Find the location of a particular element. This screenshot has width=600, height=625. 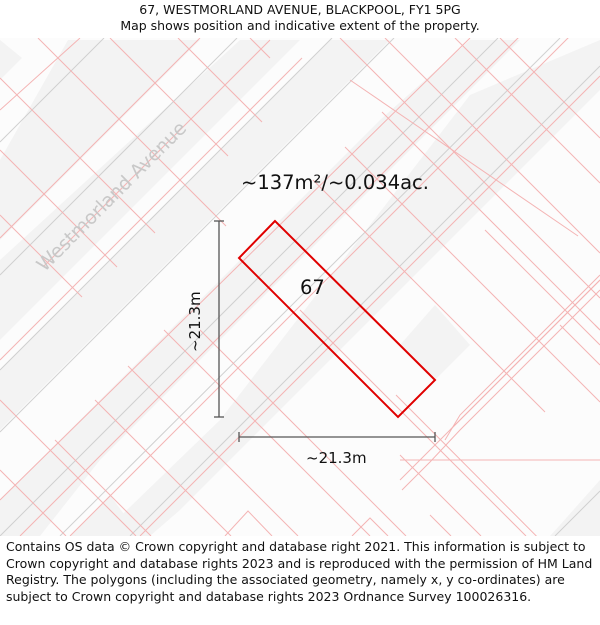

property-area-label: ~137m²/~0.034ac. is located at coordinates (335, 182).